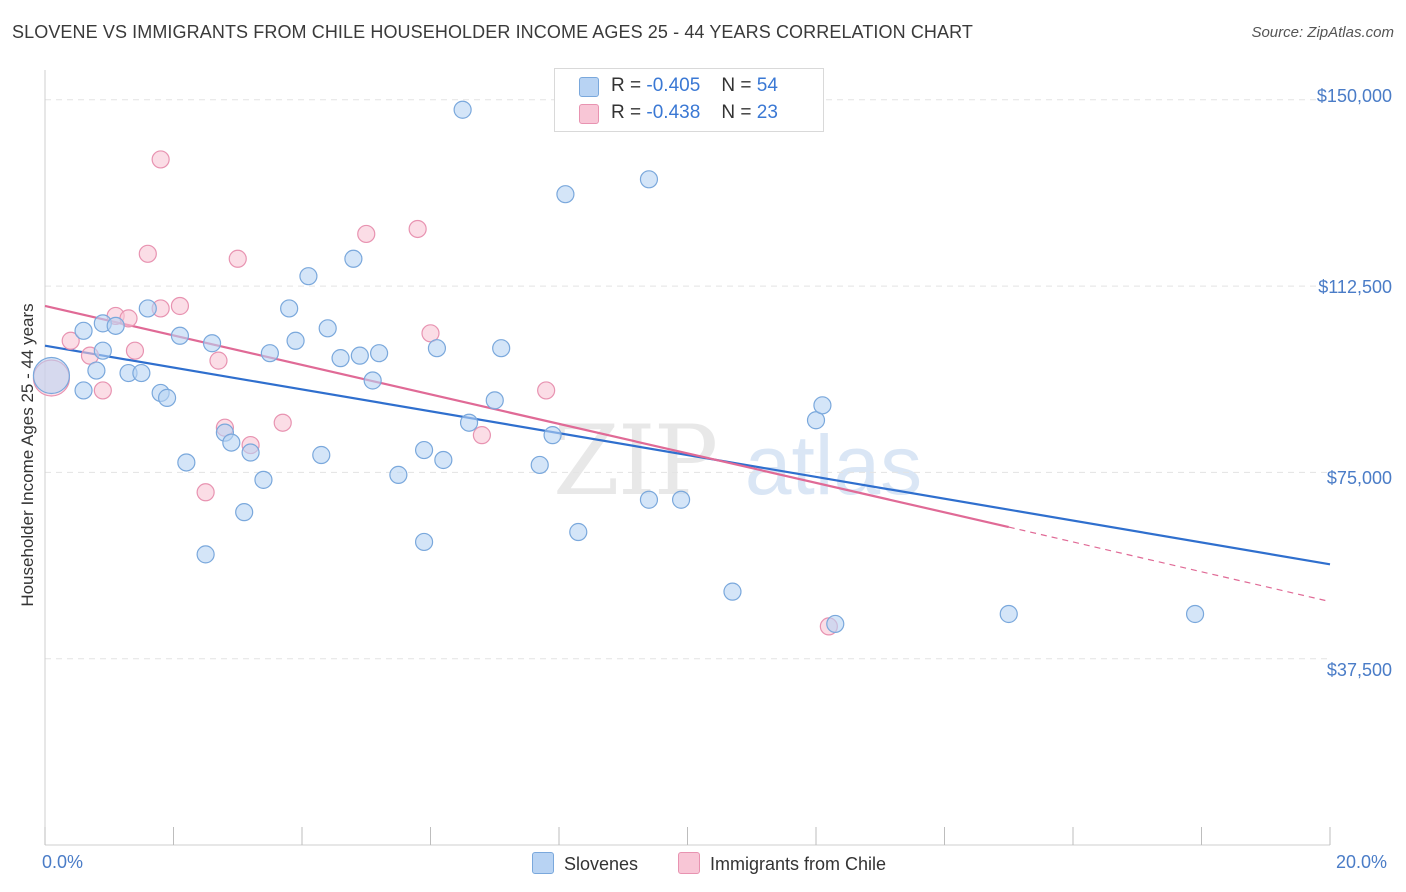 The width and height of the screenshot is (1406, 892). I want to click on bottom-legend-label-slovenes: Slovenes, so click(601, 864).